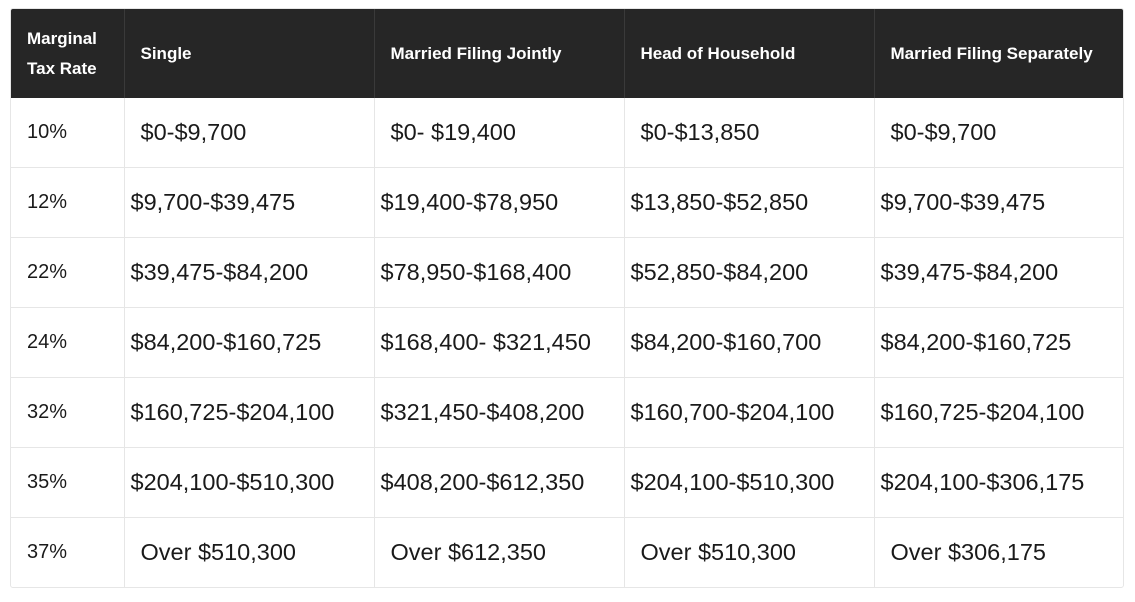 This screenshot has height=602, width=1135. What do you see at coordinates (998, 272) in the screenshot?
I see `separate-range-cell: $39,475-$84,200` at bounding box center [998, 272].